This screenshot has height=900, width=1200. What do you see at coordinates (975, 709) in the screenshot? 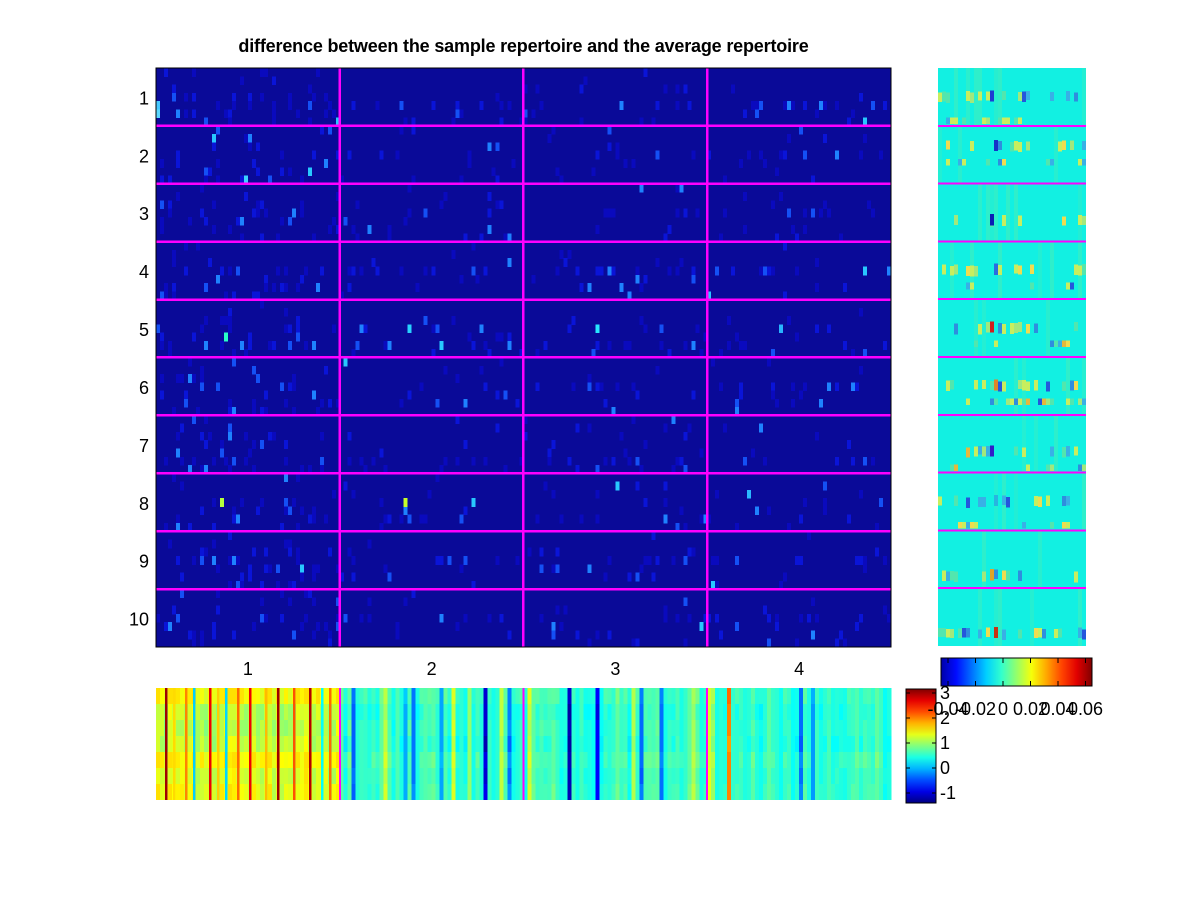
I see `svg-text: -0.02` at bounding box center [975, 709].